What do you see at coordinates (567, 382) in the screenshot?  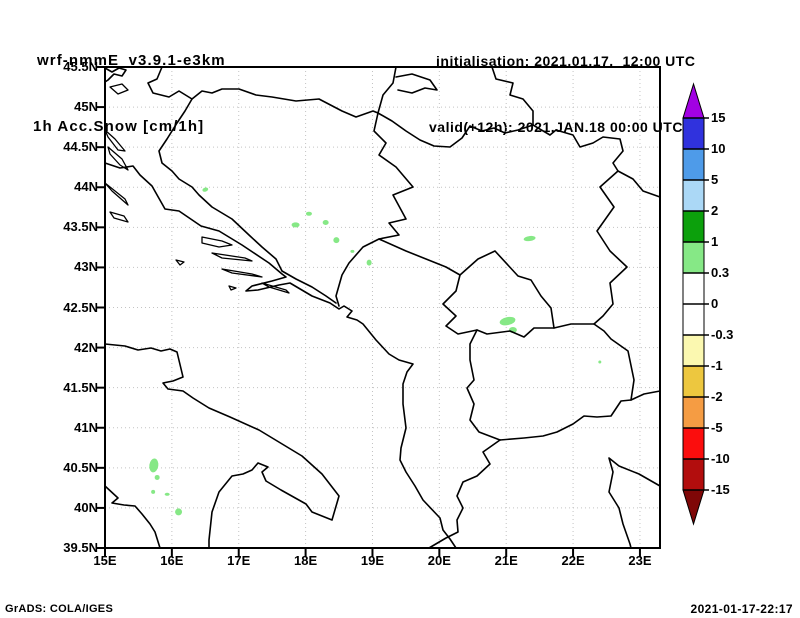 I see `macedonia-south-east-border` at bounding box center [567, 382].